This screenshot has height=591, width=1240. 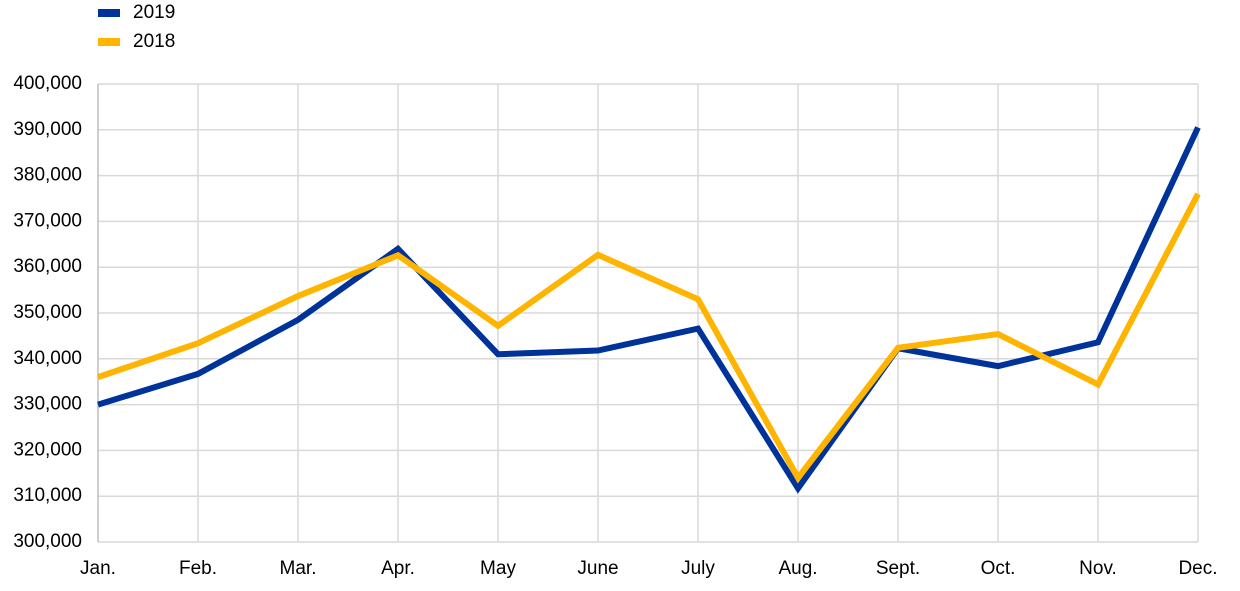 What do you see at coordinates (298, 568) in the screenshot?
I see `x-tick-label: Mar.` at bounding box center [298, 568].